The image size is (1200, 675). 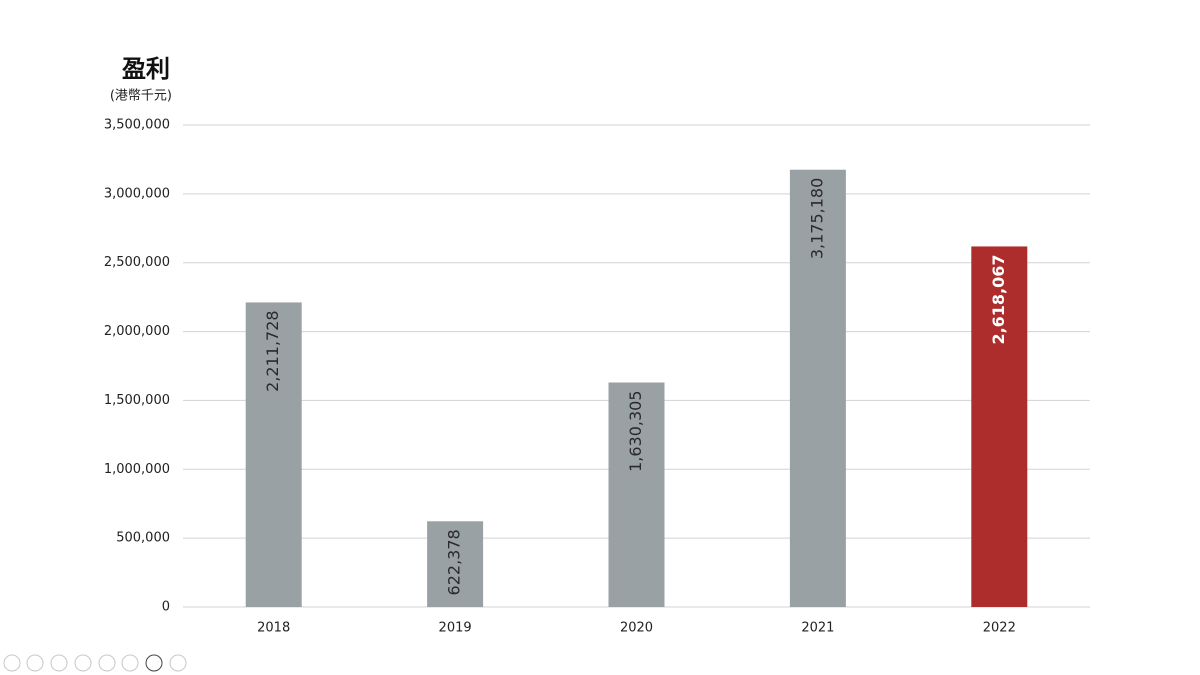 What do you see at coordinates (95, 663) in the screenshot?
I see `slideshow-toolbar` at bounding box center [95, 663].